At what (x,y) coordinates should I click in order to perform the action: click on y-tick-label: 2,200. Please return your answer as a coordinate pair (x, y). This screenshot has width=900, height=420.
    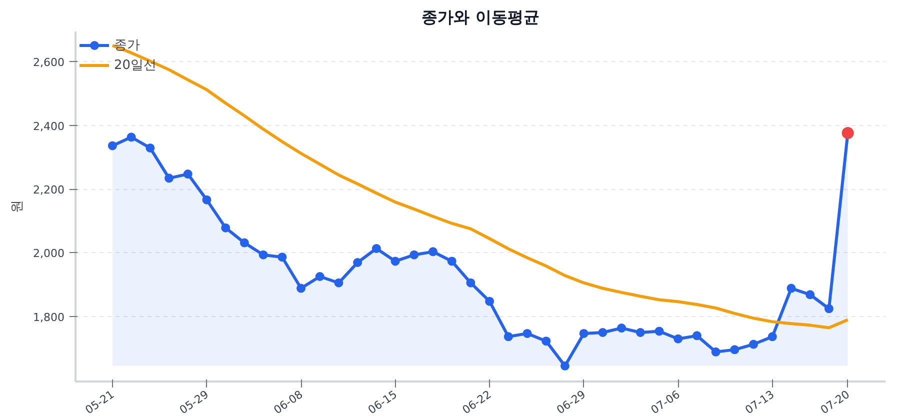
    Looking at the image, I should click on (49, 190).